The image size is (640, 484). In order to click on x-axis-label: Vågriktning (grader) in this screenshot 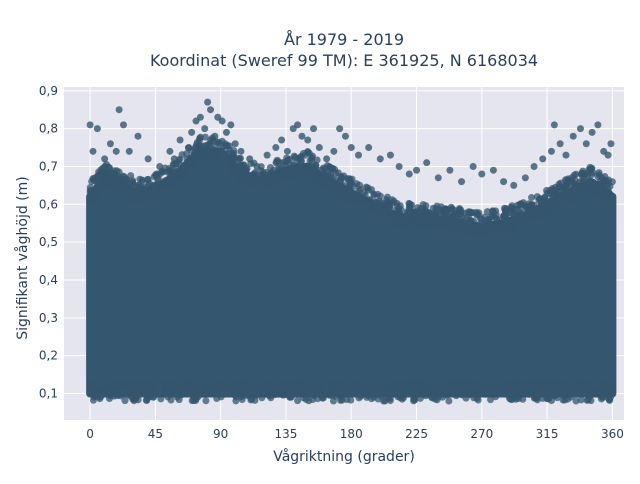, I will do `click(344, 456)`.